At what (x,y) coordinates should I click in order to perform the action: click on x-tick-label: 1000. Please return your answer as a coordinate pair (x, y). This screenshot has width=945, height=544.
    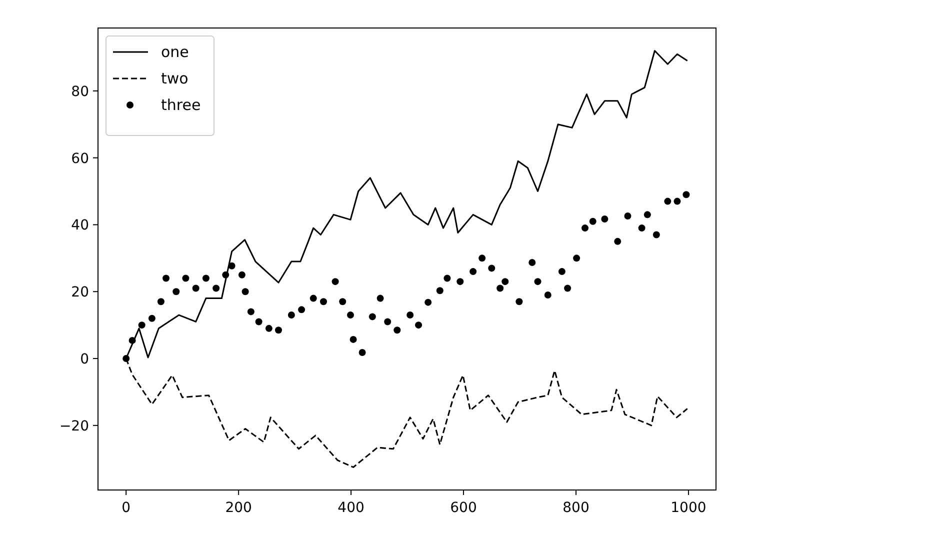
    Looking at the image, I should click on (688, 508).